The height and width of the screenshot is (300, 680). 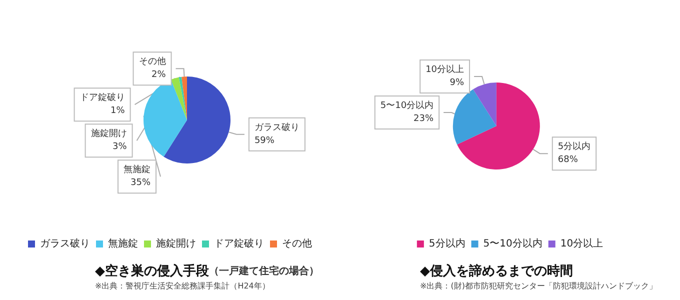 What do you see at coordinates (264, 271) in the screenshot?
I see `text: （一戸建て住宅の場合）` at bounding box center [264, 271].